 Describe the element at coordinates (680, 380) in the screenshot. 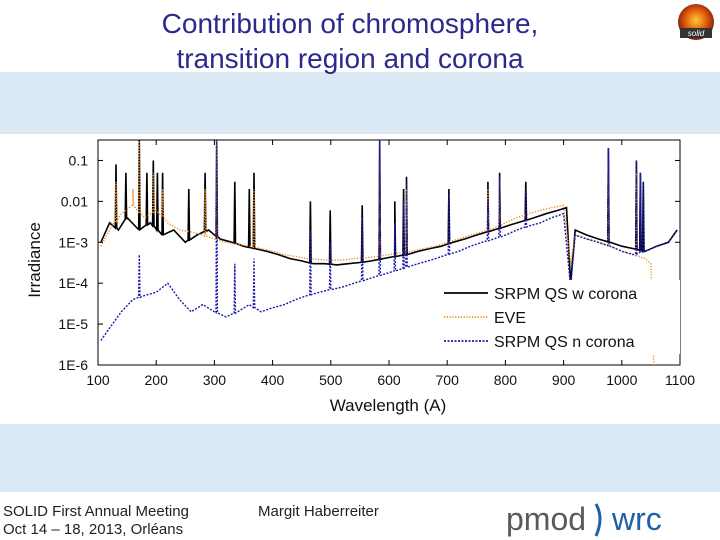

I see `x-tick-label-10: 1100` at that location.